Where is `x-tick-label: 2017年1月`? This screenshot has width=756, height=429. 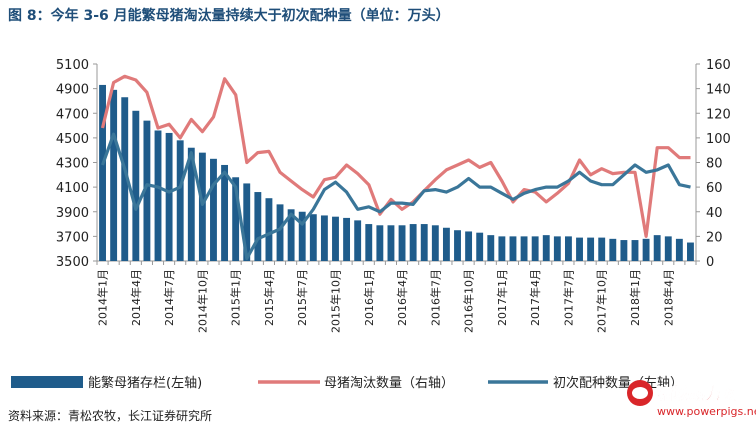 x-tick-label: 2017年1月 is located at coordinates (502, 297).